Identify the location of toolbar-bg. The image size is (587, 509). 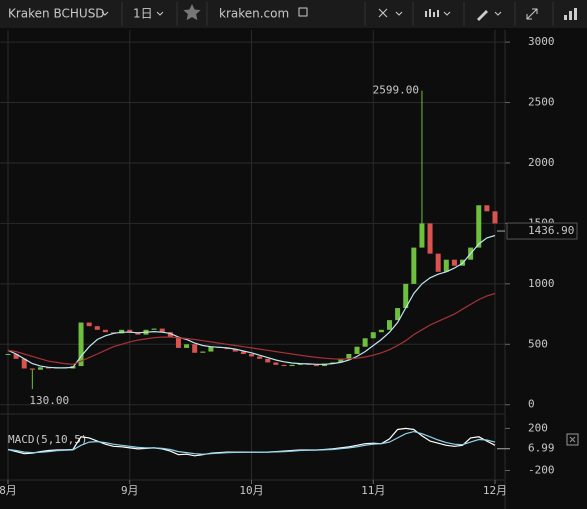
(293, 14).